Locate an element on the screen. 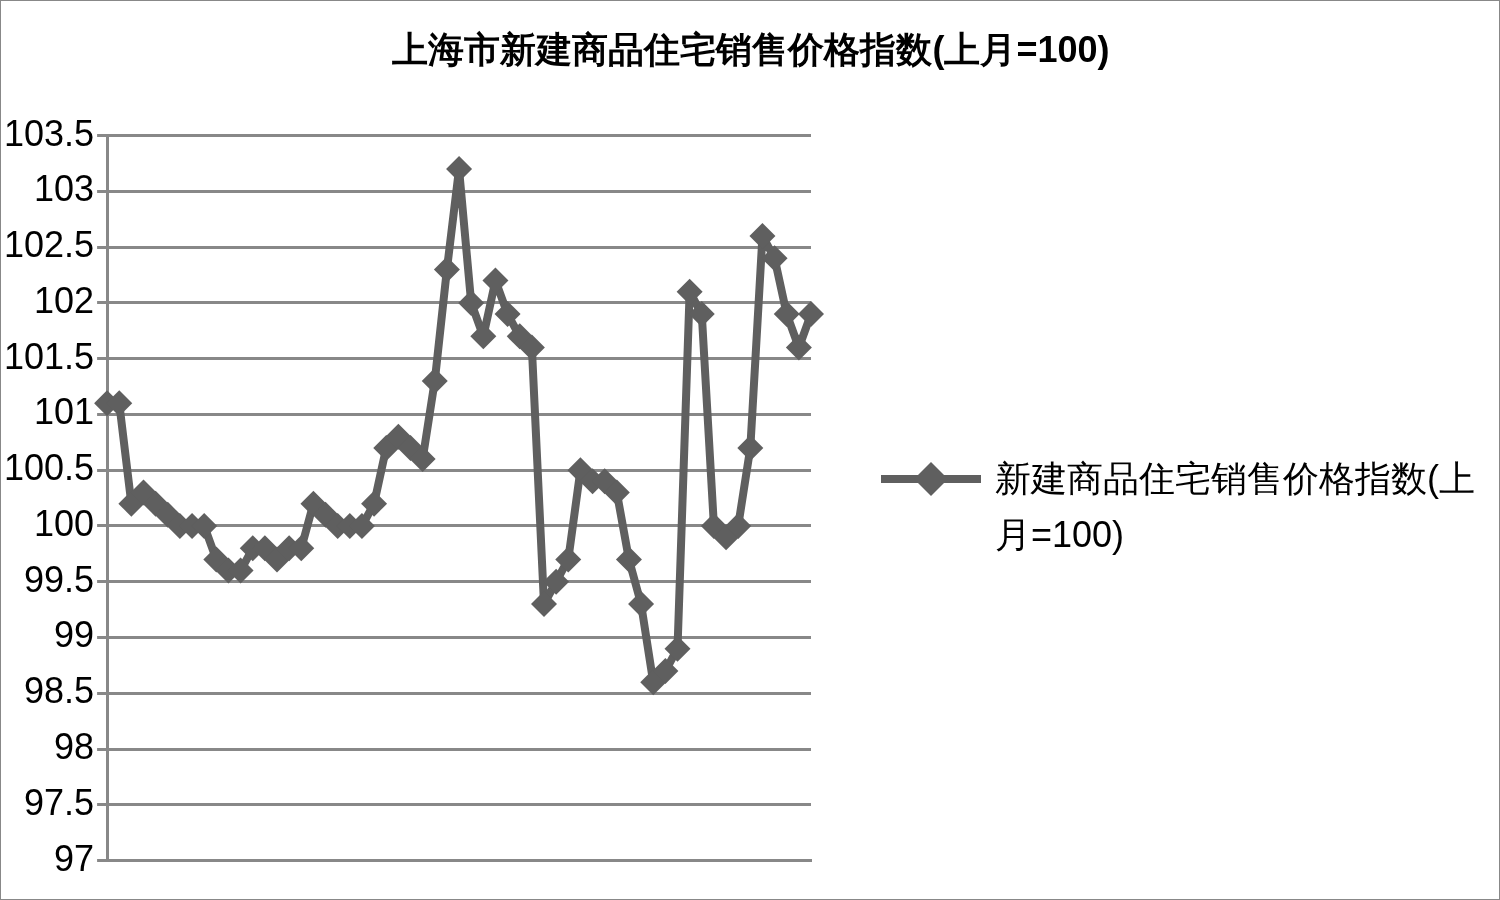 Image resolution: width=1500 pixels, height=900 pixels. y-tick-label: 99 is located at coordinates (74, 635).